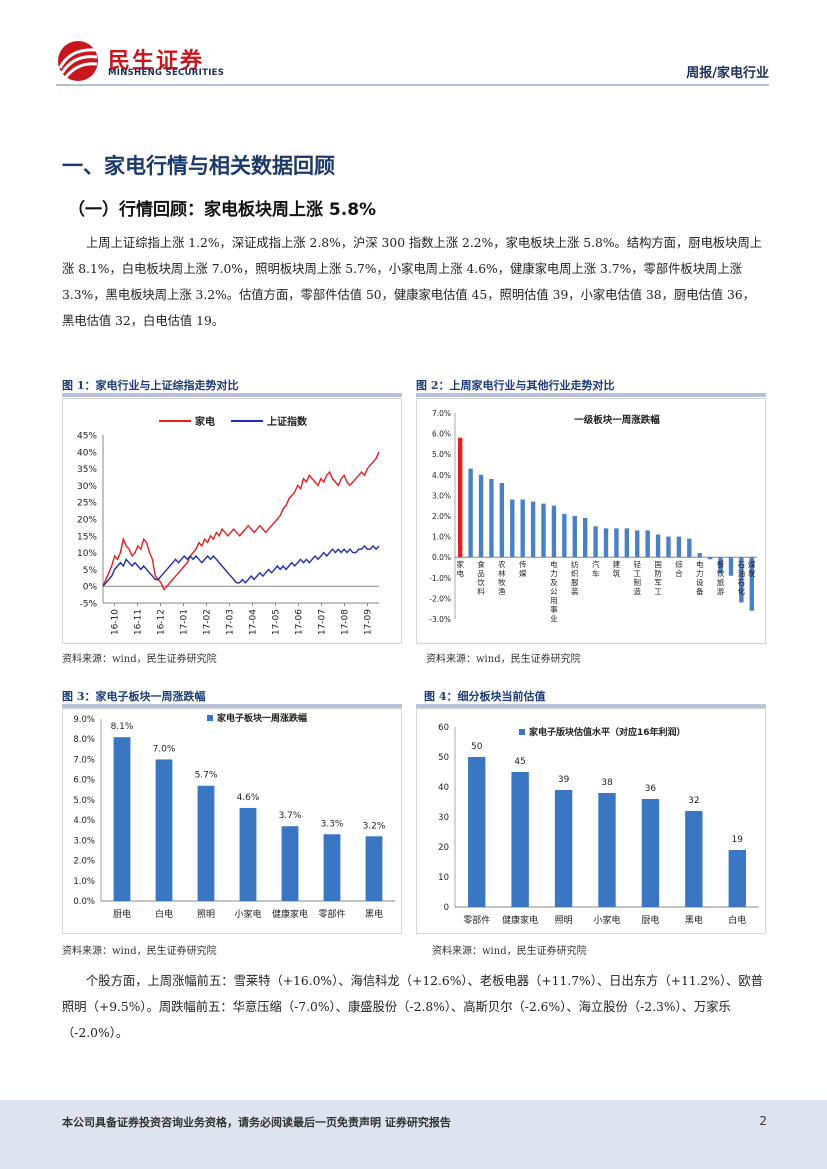  Describe the element at coordinates (727, 73) in the screenshot. I see `report-category: 周报/家电行业` at that location.